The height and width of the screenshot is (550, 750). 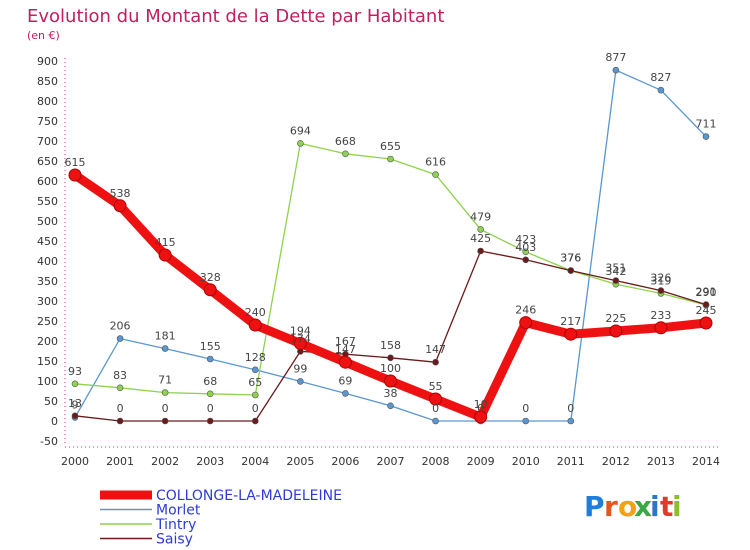 What do you see at coordinates (643, 506) in the screenshot?
I see `logo-letter: x` at bounding box center [643, 506].